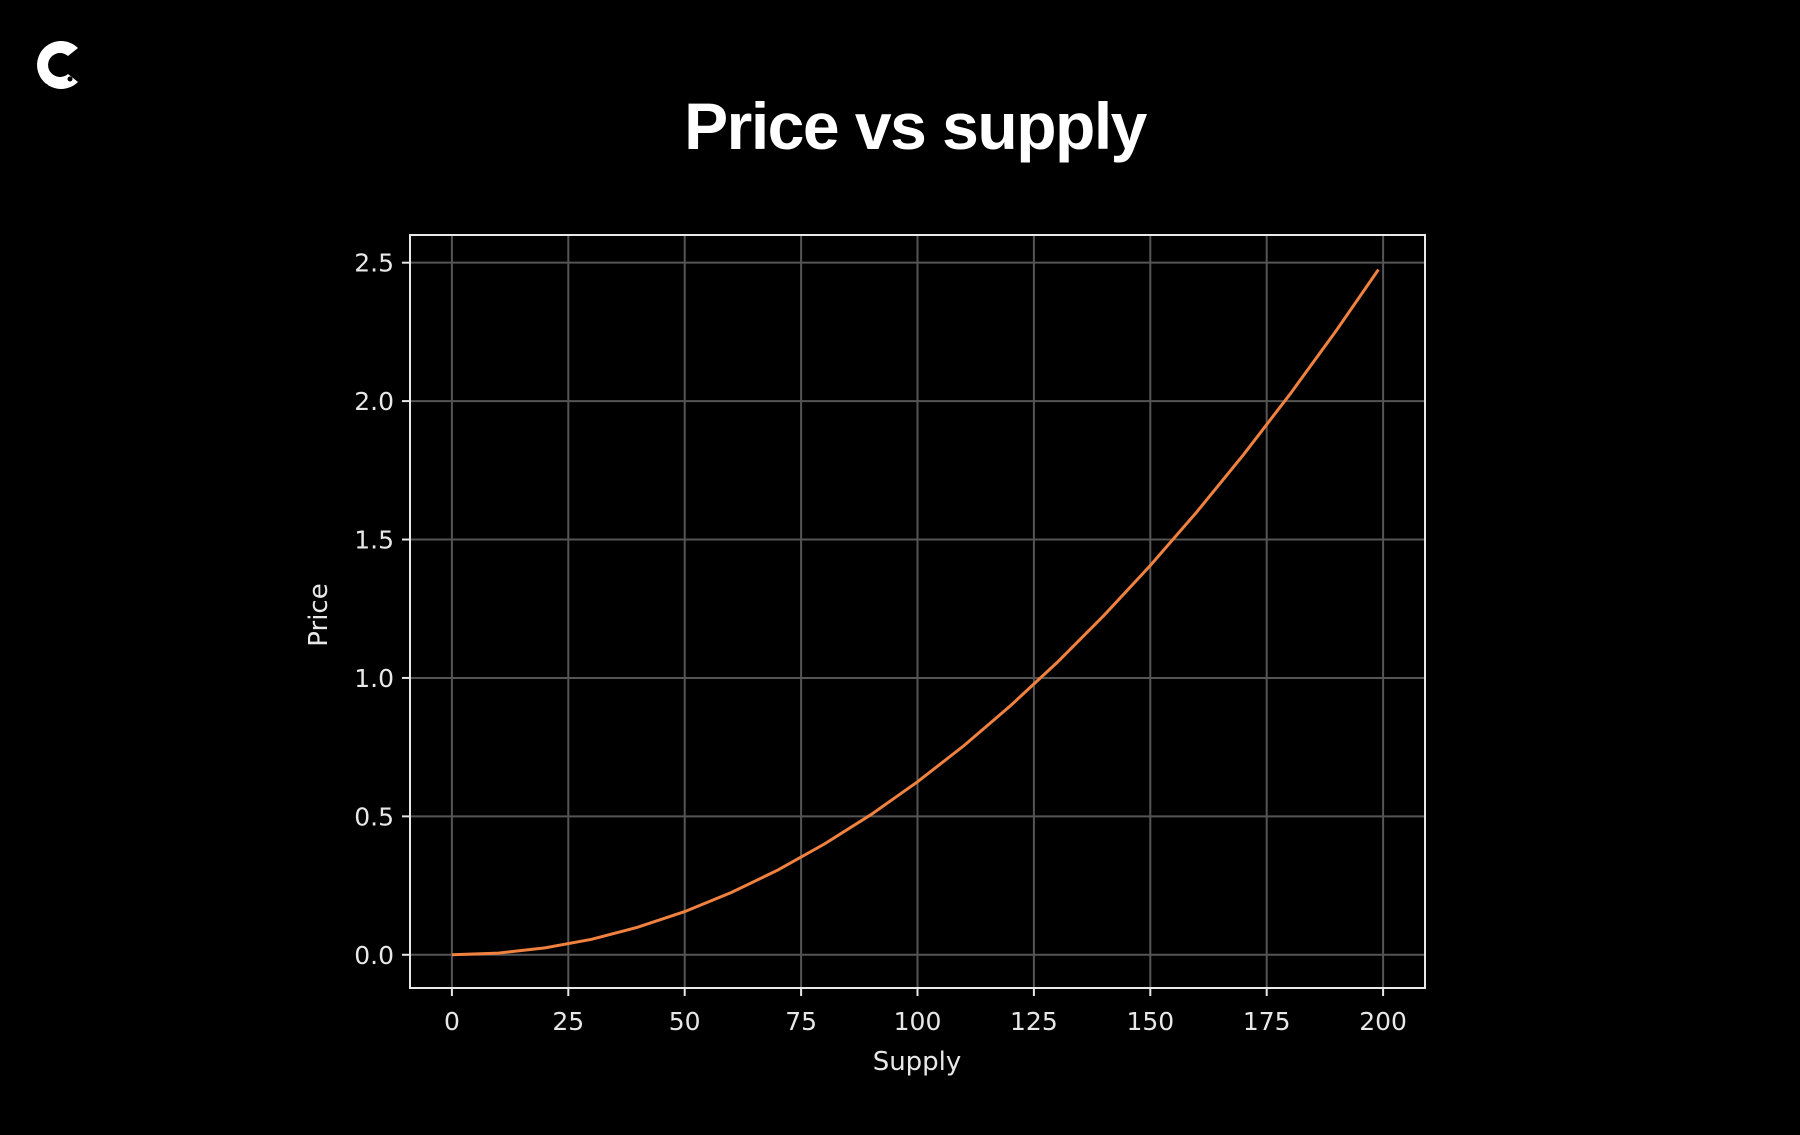 This screenshot has height=1135, width=1800. Describe the element at coordinates (568, 1021) in the screenshot. I see `x-tick-label: 25` at that location.